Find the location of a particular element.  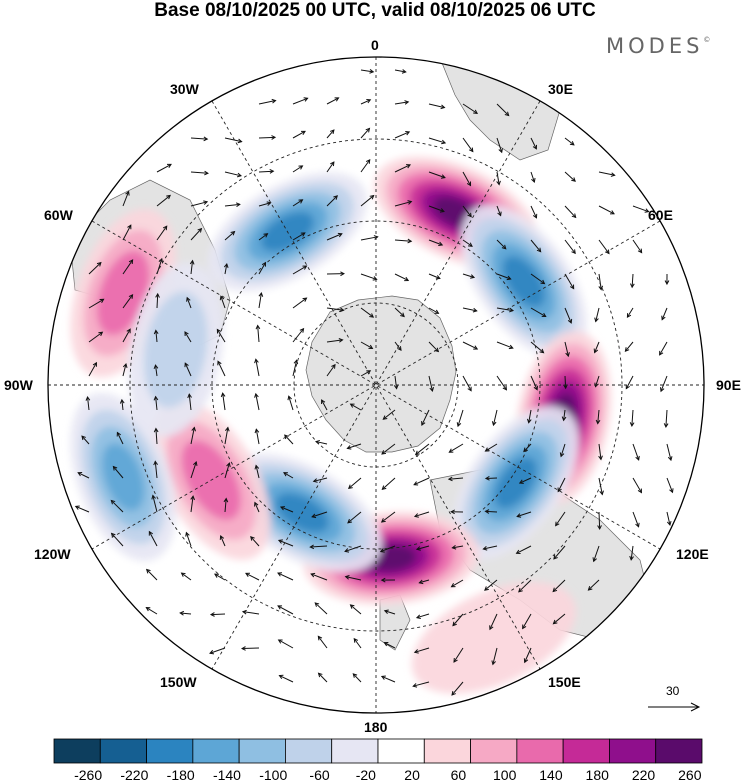

lon-label-30e: 30E is located at coordinates (560, 89).